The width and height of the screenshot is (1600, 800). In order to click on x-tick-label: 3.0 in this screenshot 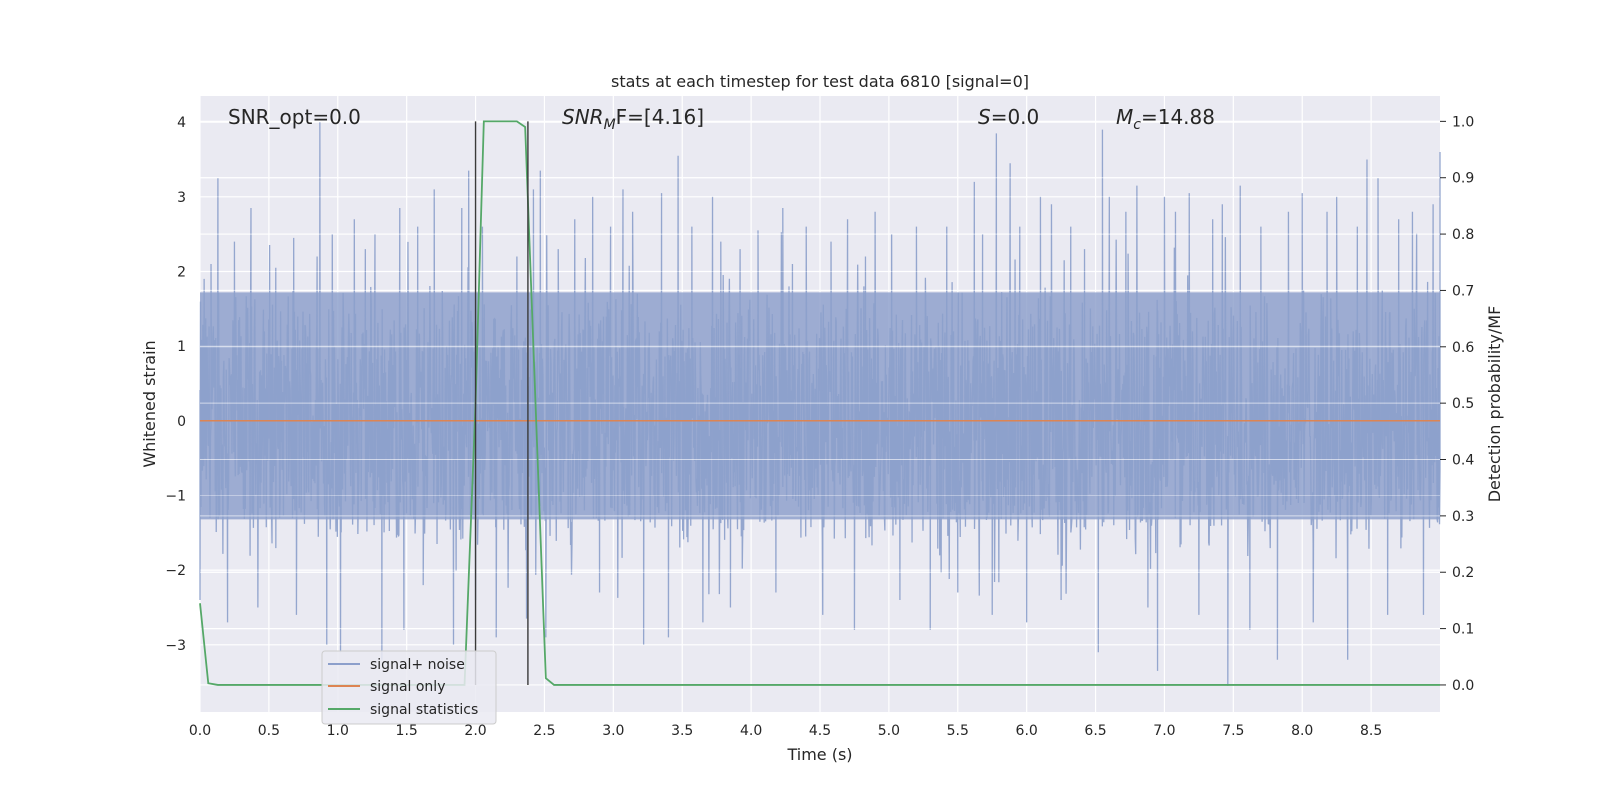, I will do `click(613, 731)`.